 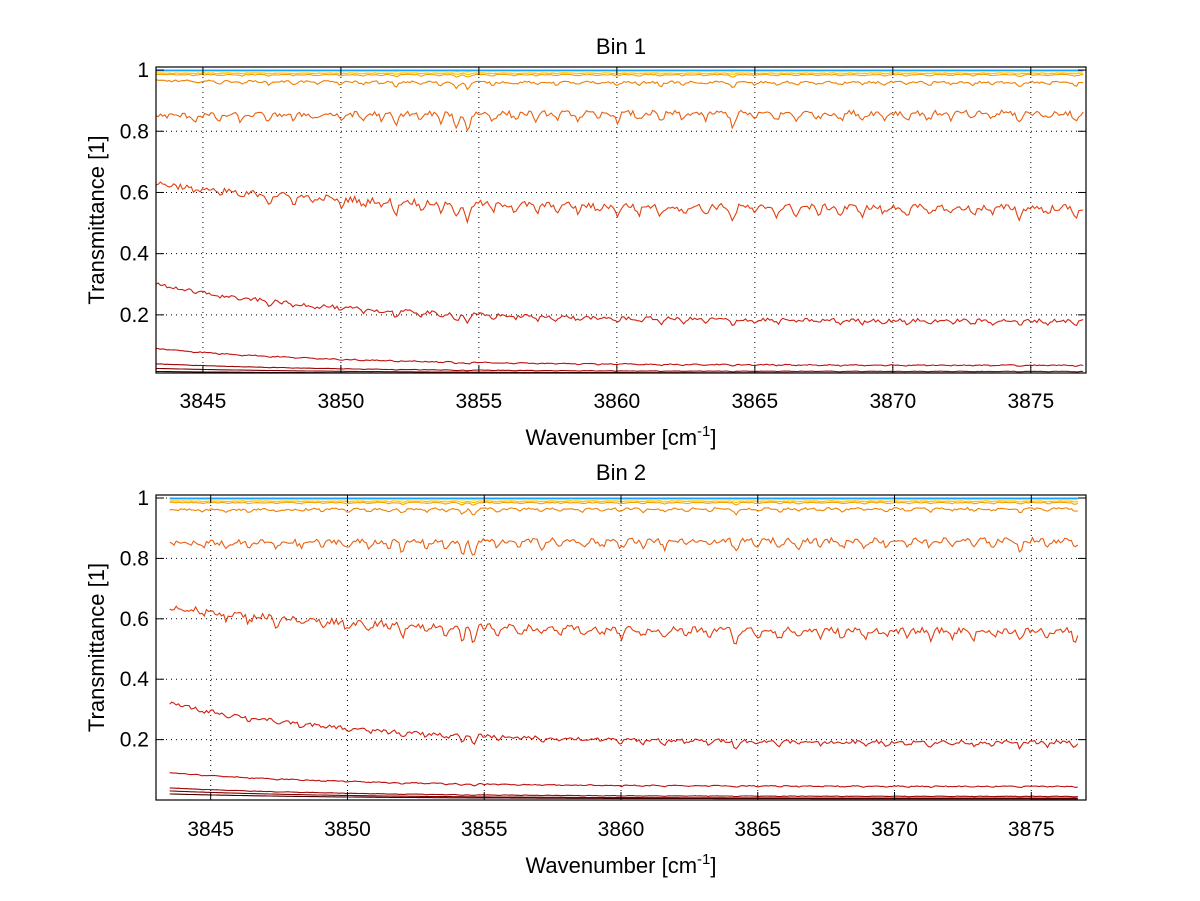 What do you see at coordinates (621, 46) in the screenshot?
I see `chart-title: Bin 1` at bounding box center [621, 46].